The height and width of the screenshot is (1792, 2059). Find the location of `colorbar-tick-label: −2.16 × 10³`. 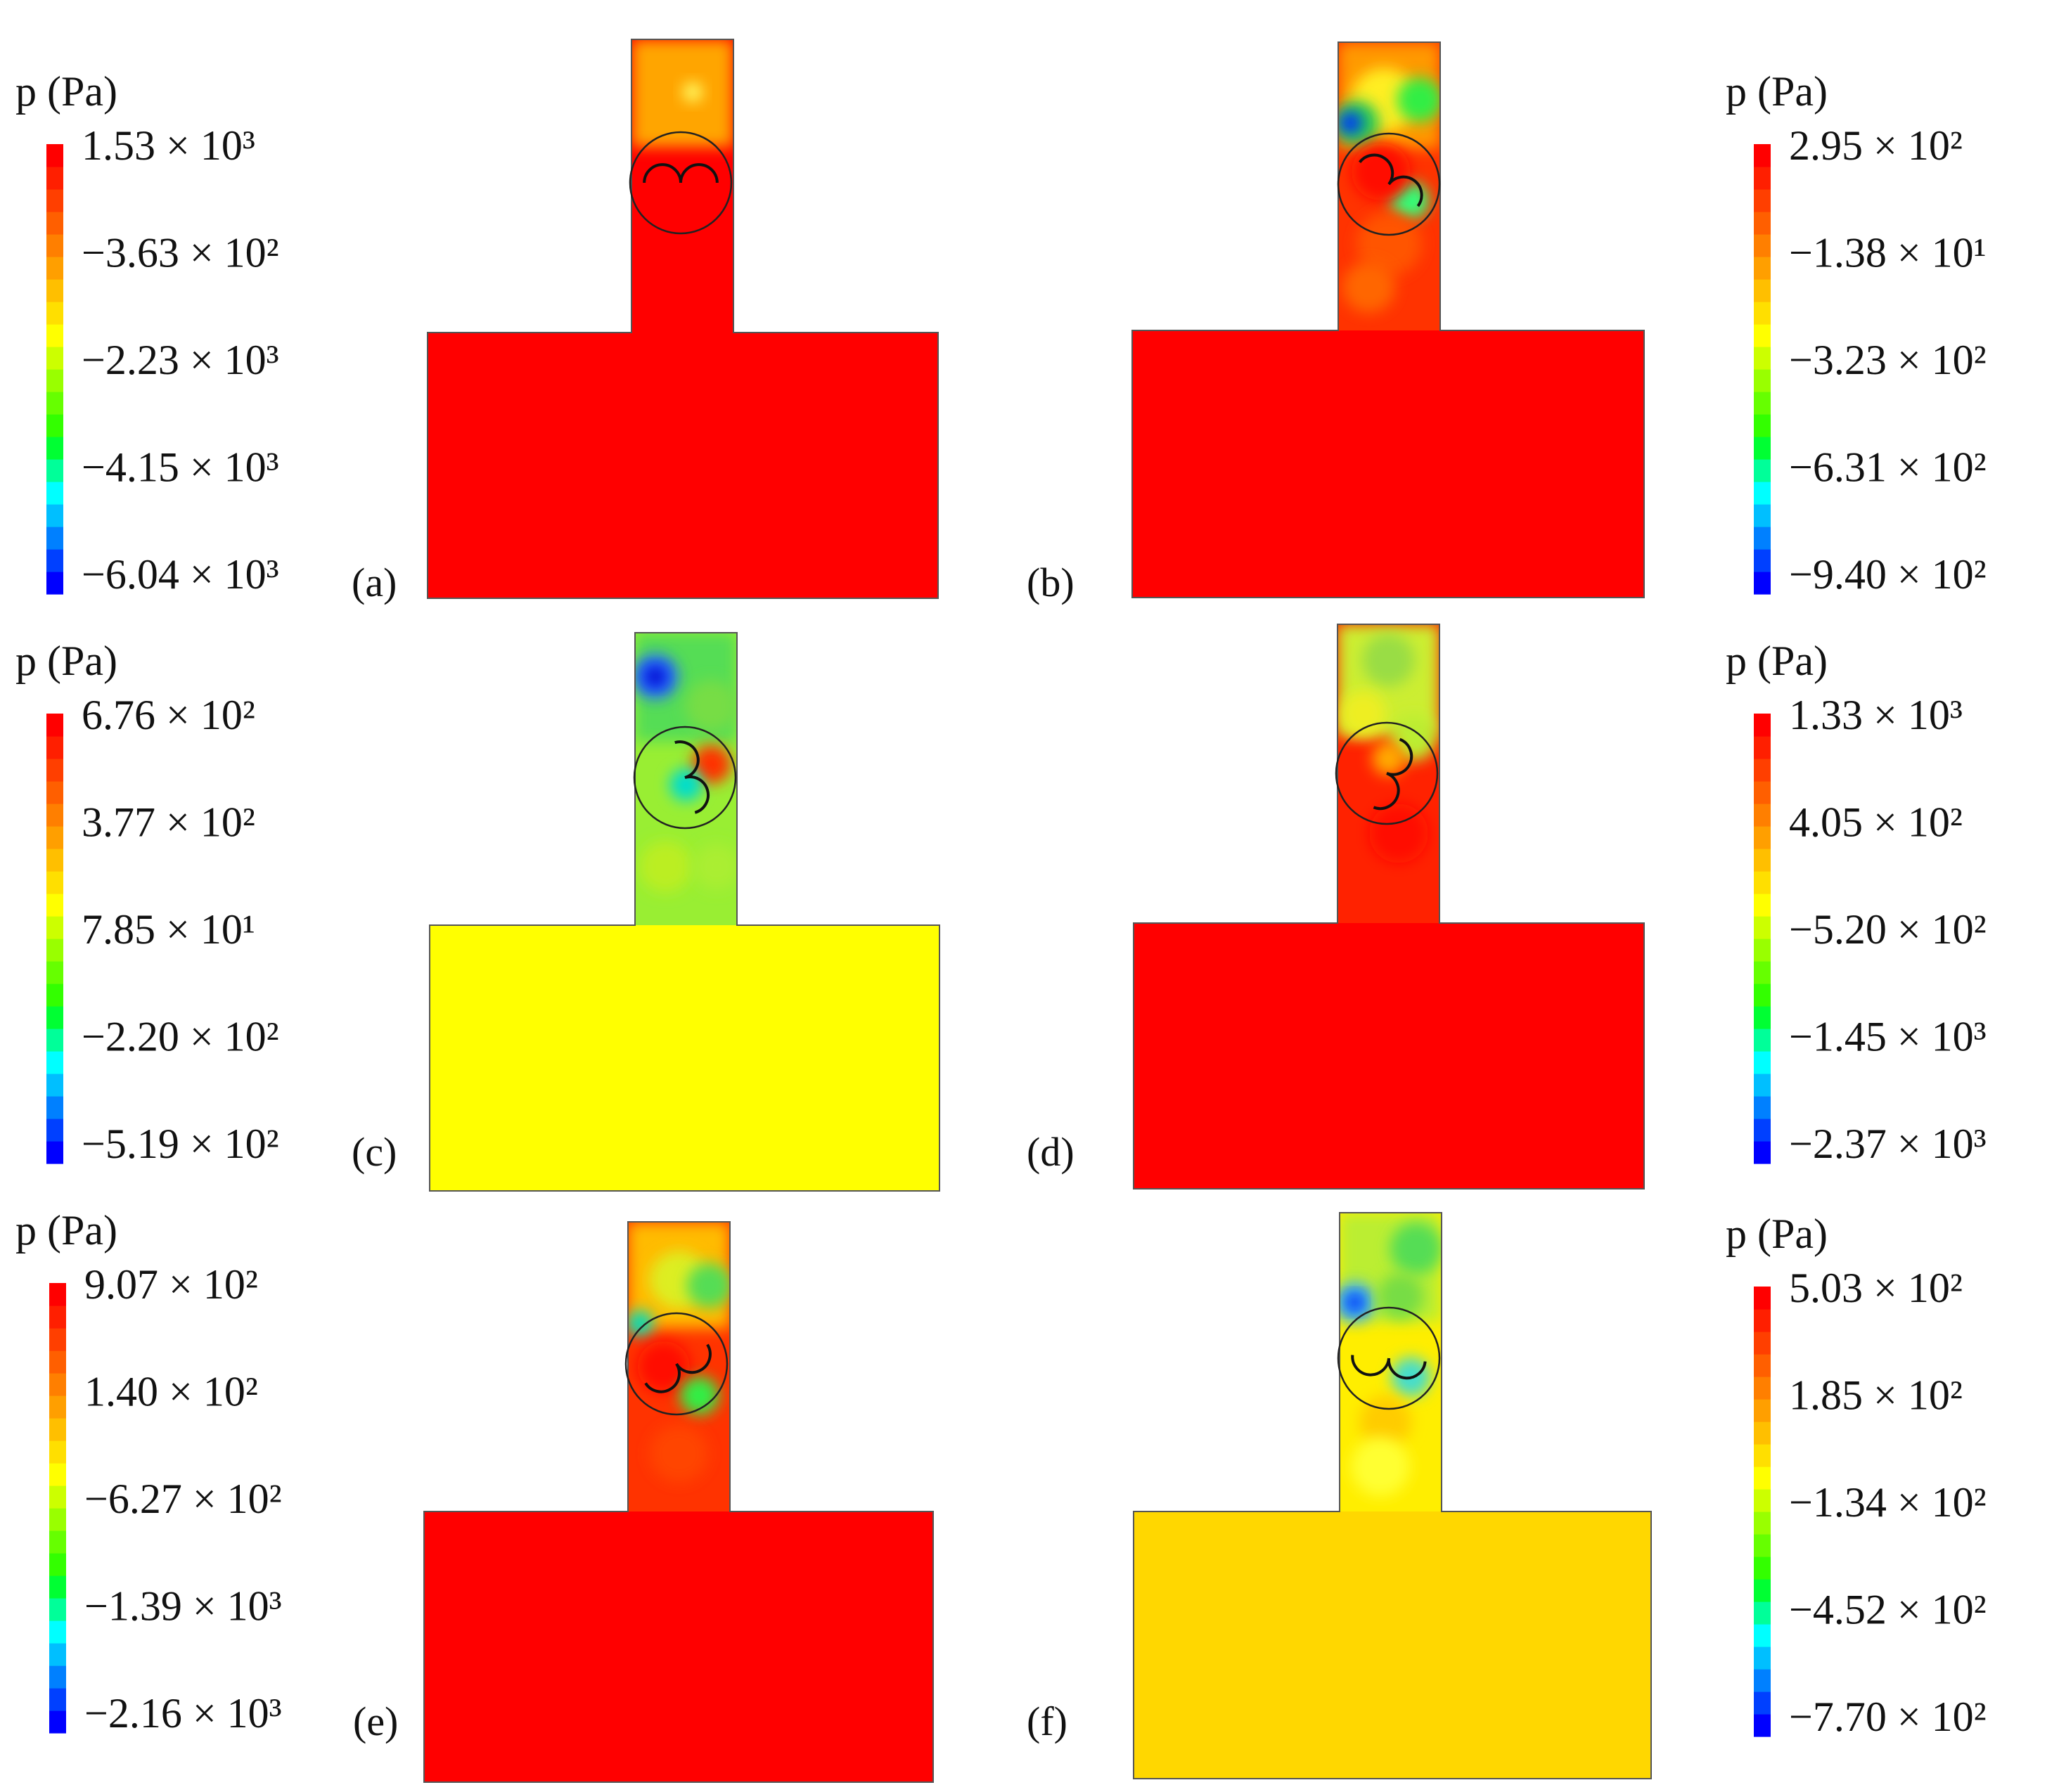

colorbar-tick-label: −2.16 × 10³ is located at coordinates (183, 1713).